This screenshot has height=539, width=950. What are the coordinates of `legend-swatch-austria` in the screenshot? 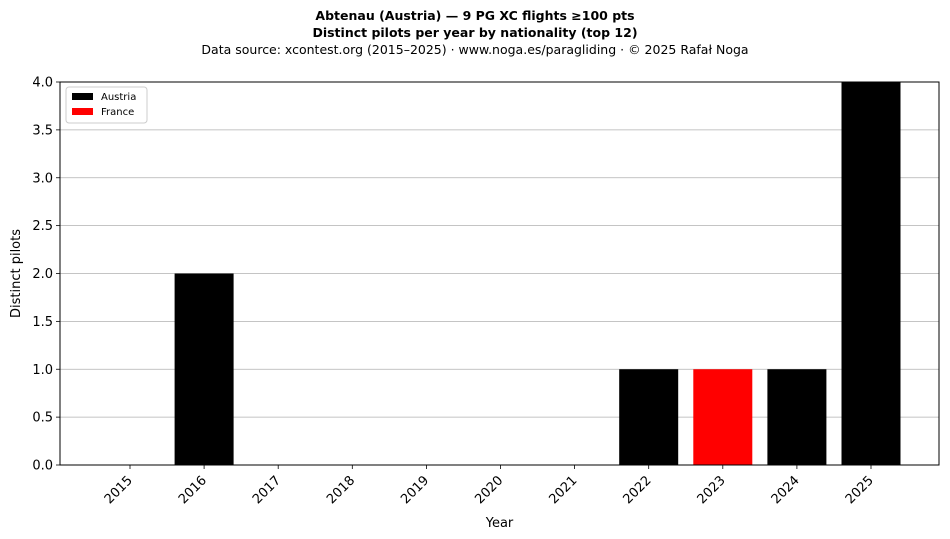 It's located at (82, 96).